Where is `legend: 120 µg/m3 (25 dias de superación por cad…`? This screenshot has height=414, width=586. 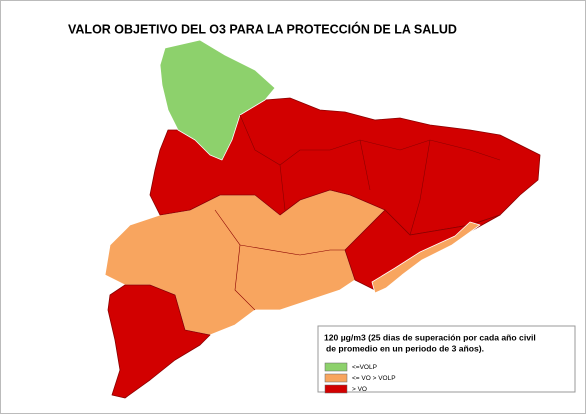 legend: 120 µg/m3 (25 dias de superación por cad… is located at coordinates (446, 359).